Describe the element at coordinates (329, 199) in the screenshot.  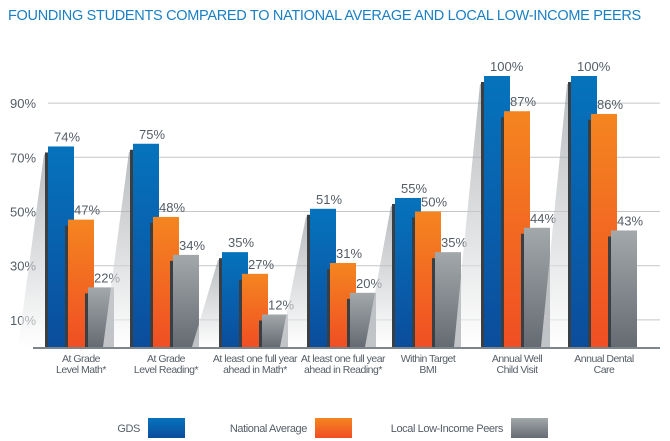
I see `data-label: 51%` at that location.